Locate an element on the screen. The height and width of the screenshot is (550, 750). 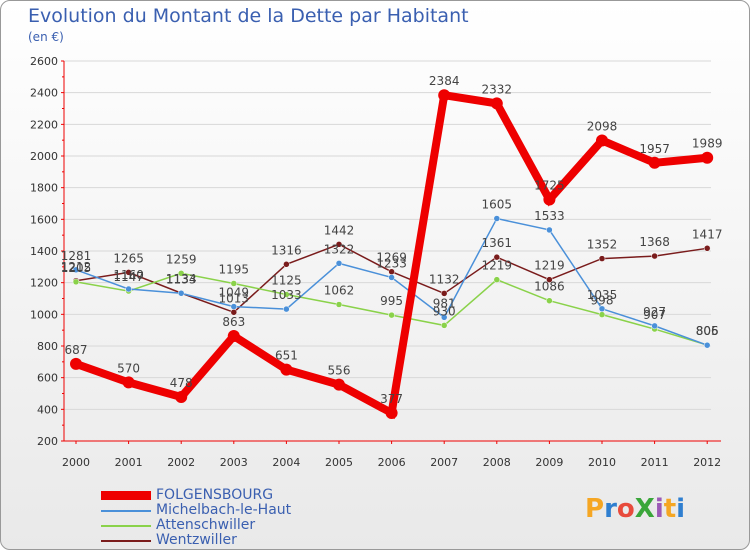
data-label: 1160 is located at coordinates (128, 275).